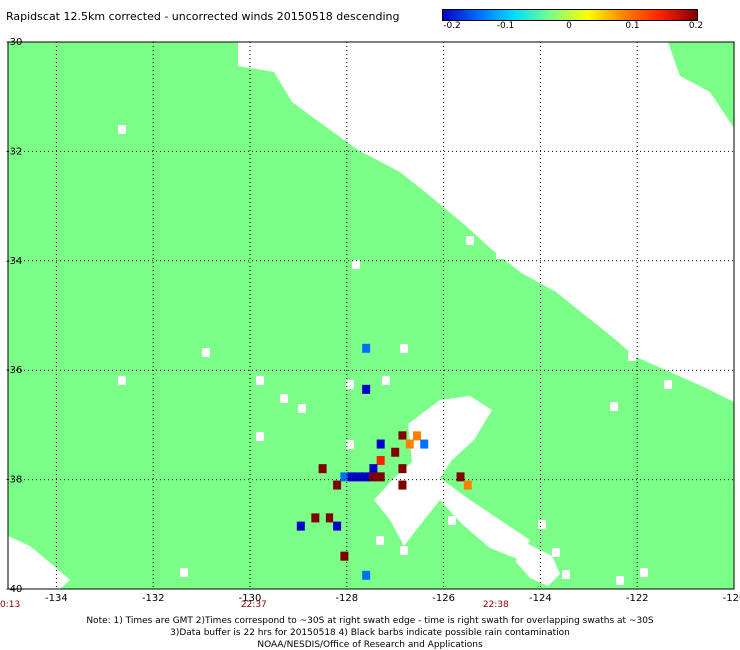  What do you see at coordinates (632, 26) in the screenshot?
I see `colorbar-tick-label: 0.1` at bounding box center [632, 26].